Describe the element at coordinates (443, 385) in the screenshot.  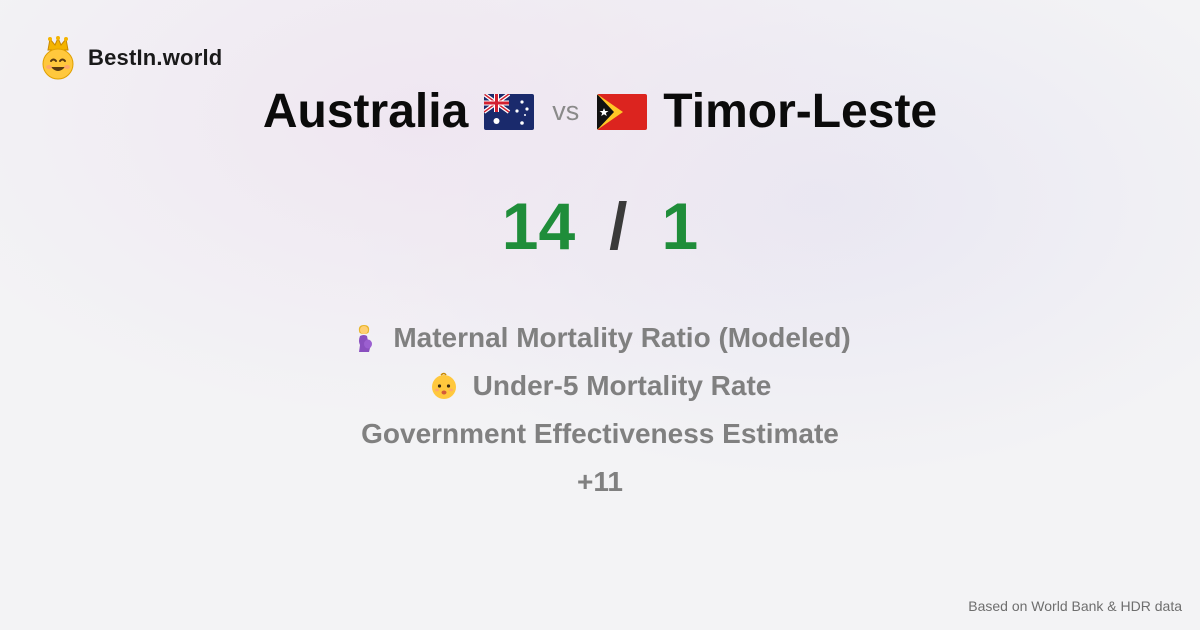
I see `baby-icon` at that location.